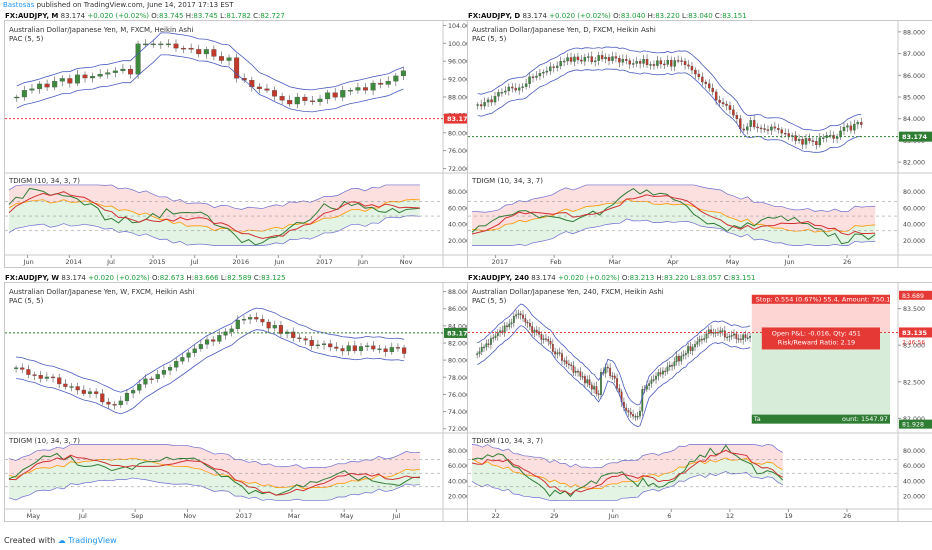 The width and height of the screenshot is (932, 550). What do you see at coordinates (733, 262) in the screenshot?
I see `x-tick-label: May` at bounding box center [733, 262].